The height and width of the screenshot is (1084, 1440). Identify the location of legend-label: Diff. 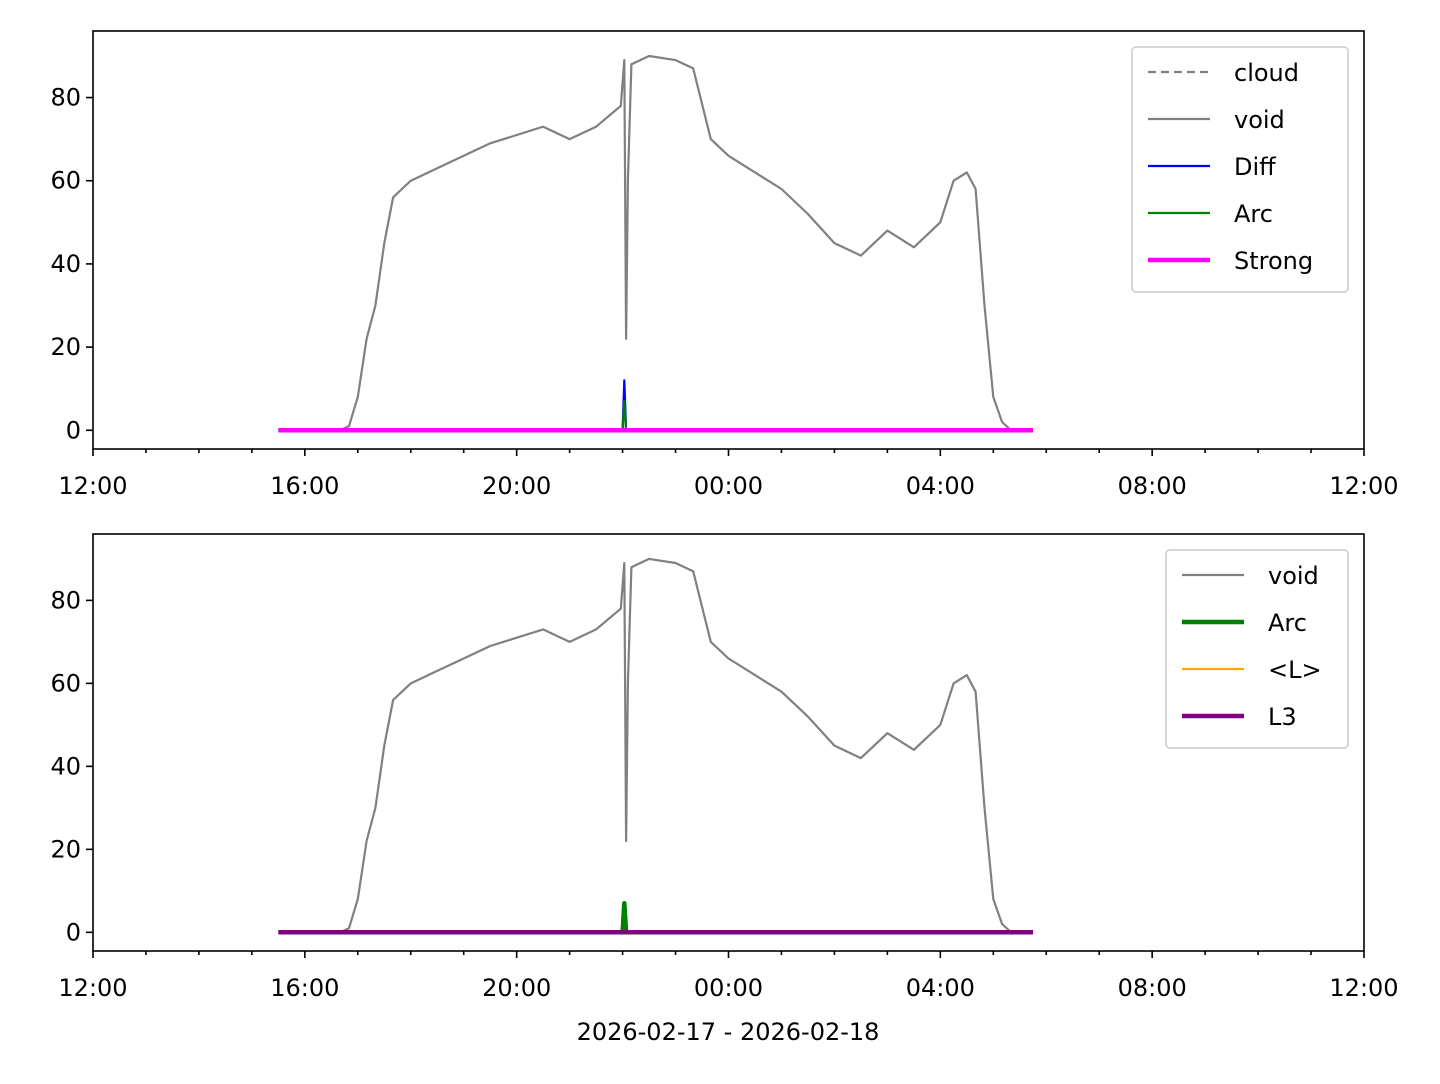
(1255, 167).